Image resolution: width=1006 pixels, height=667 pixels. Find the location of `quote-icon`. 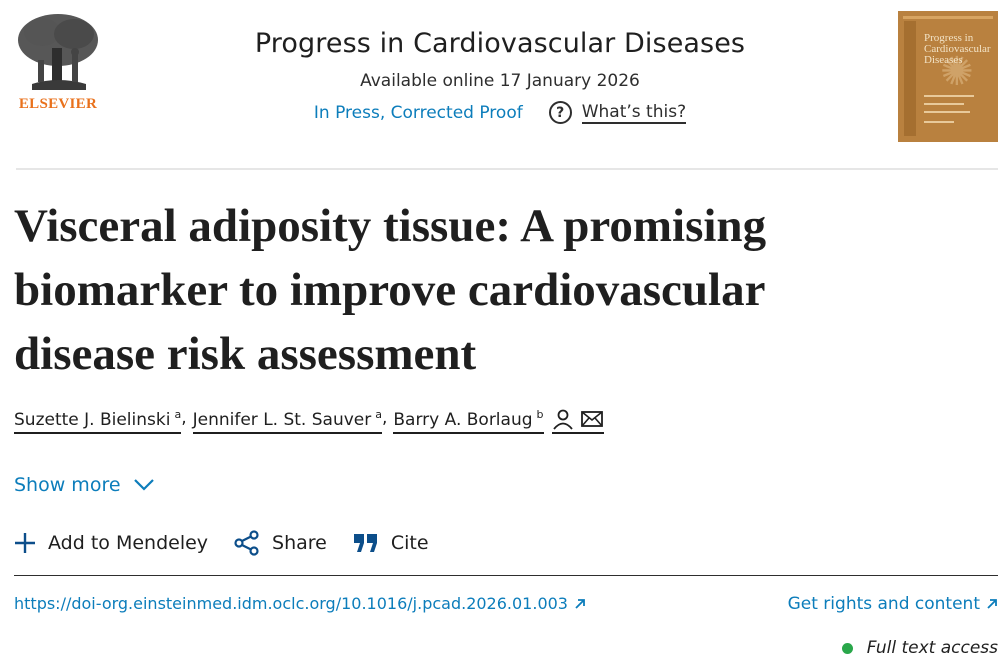

quote-icon is located at coordinates (365, 543).